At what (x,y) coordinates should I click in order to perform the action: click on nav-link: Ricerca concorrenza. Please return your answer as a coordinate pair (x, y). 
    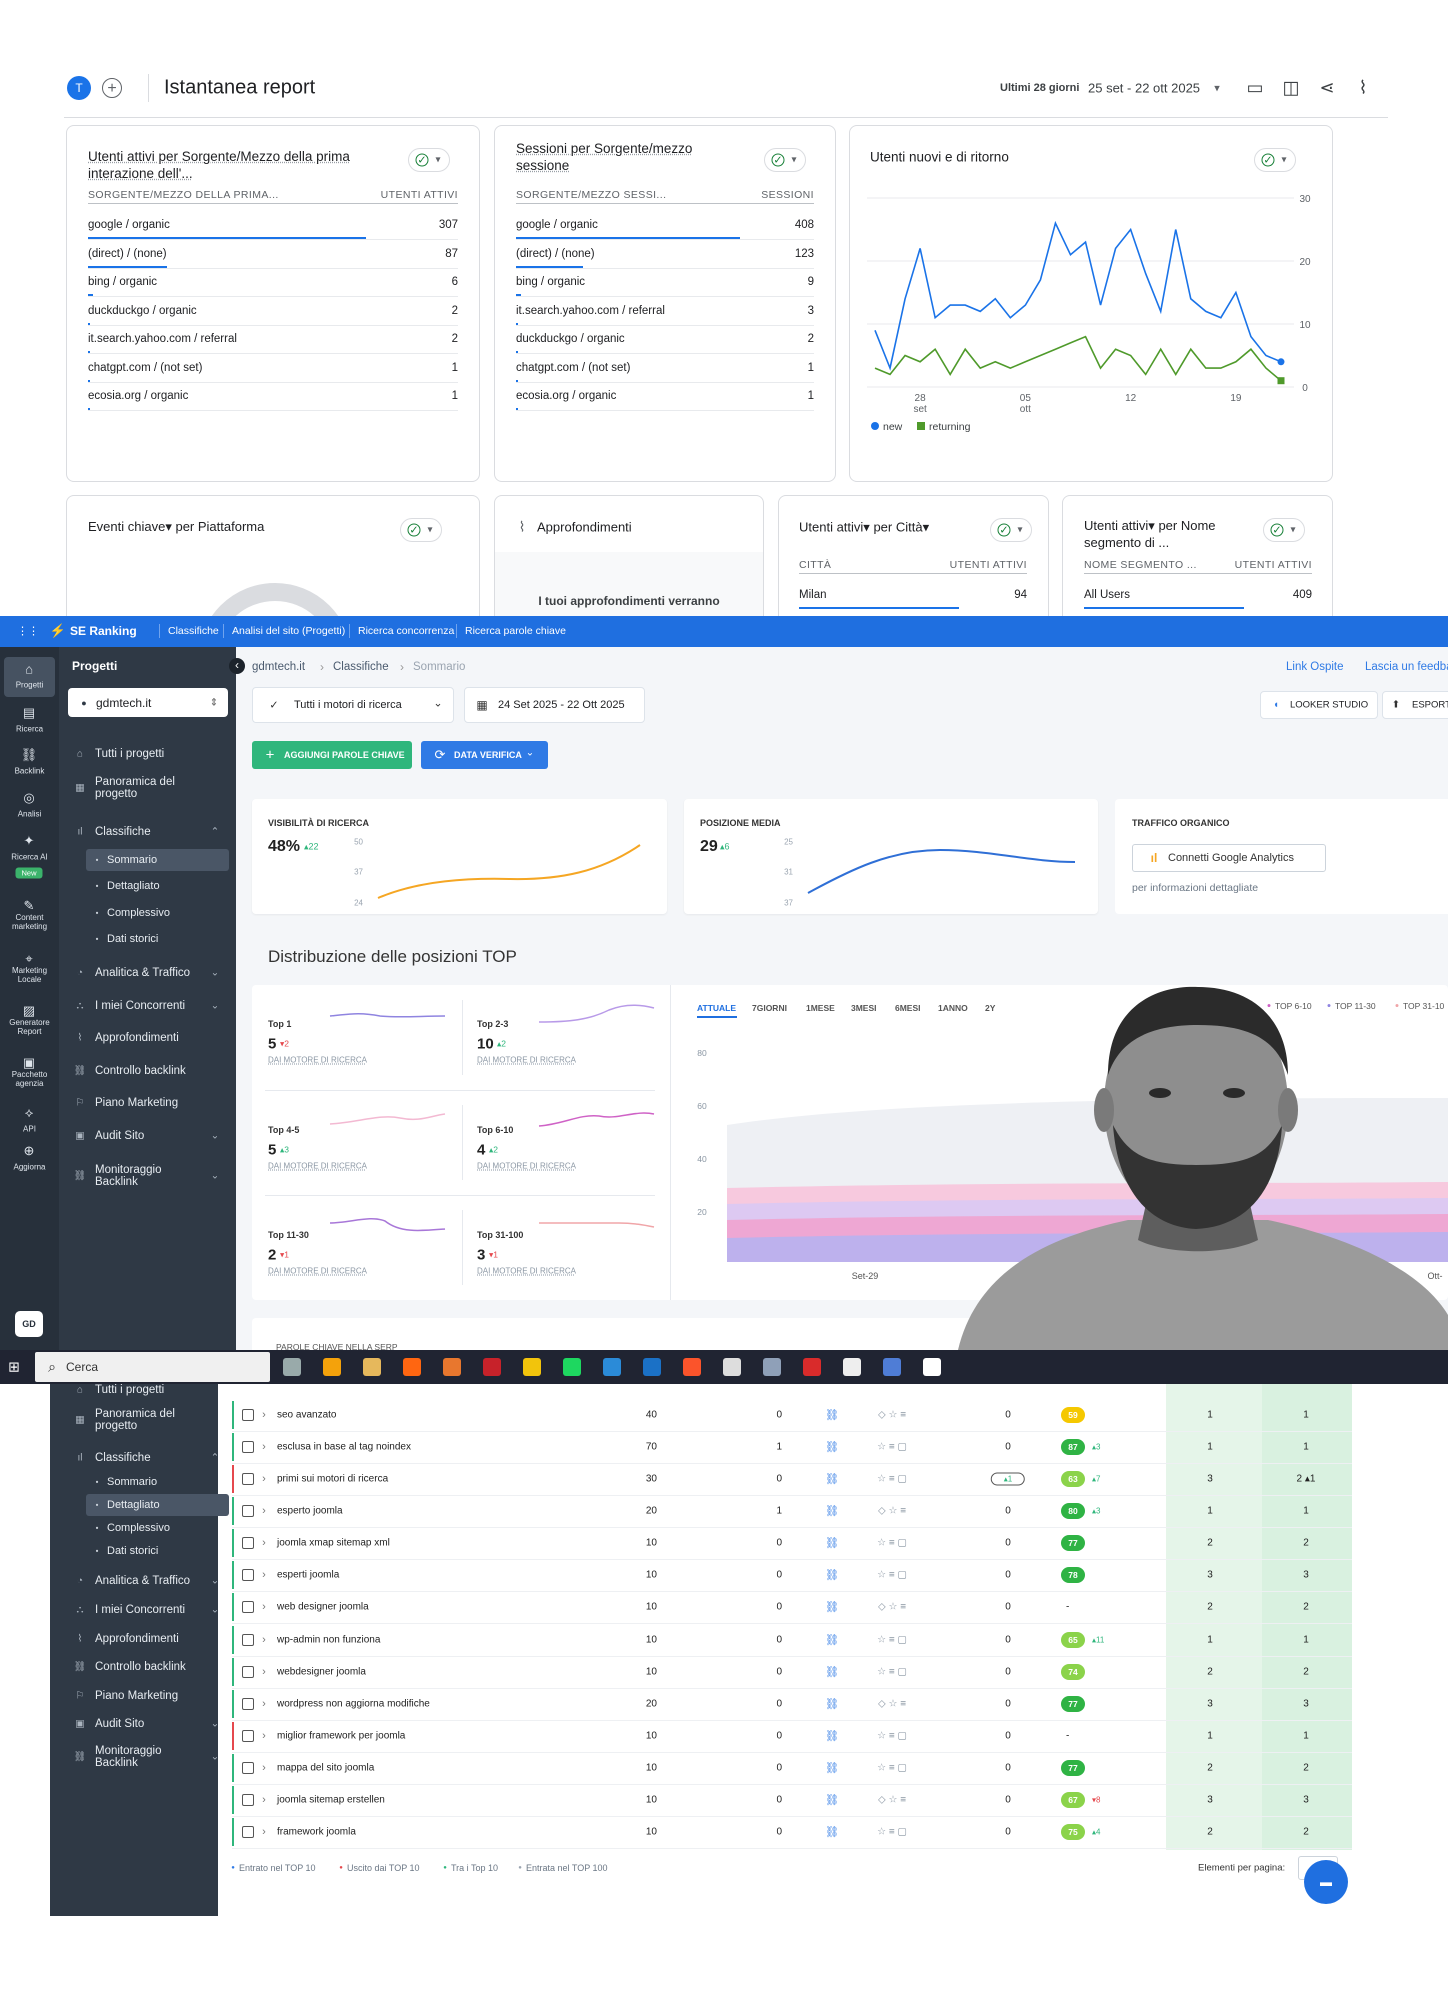
    Looking at the image, I should click on (406, 631).